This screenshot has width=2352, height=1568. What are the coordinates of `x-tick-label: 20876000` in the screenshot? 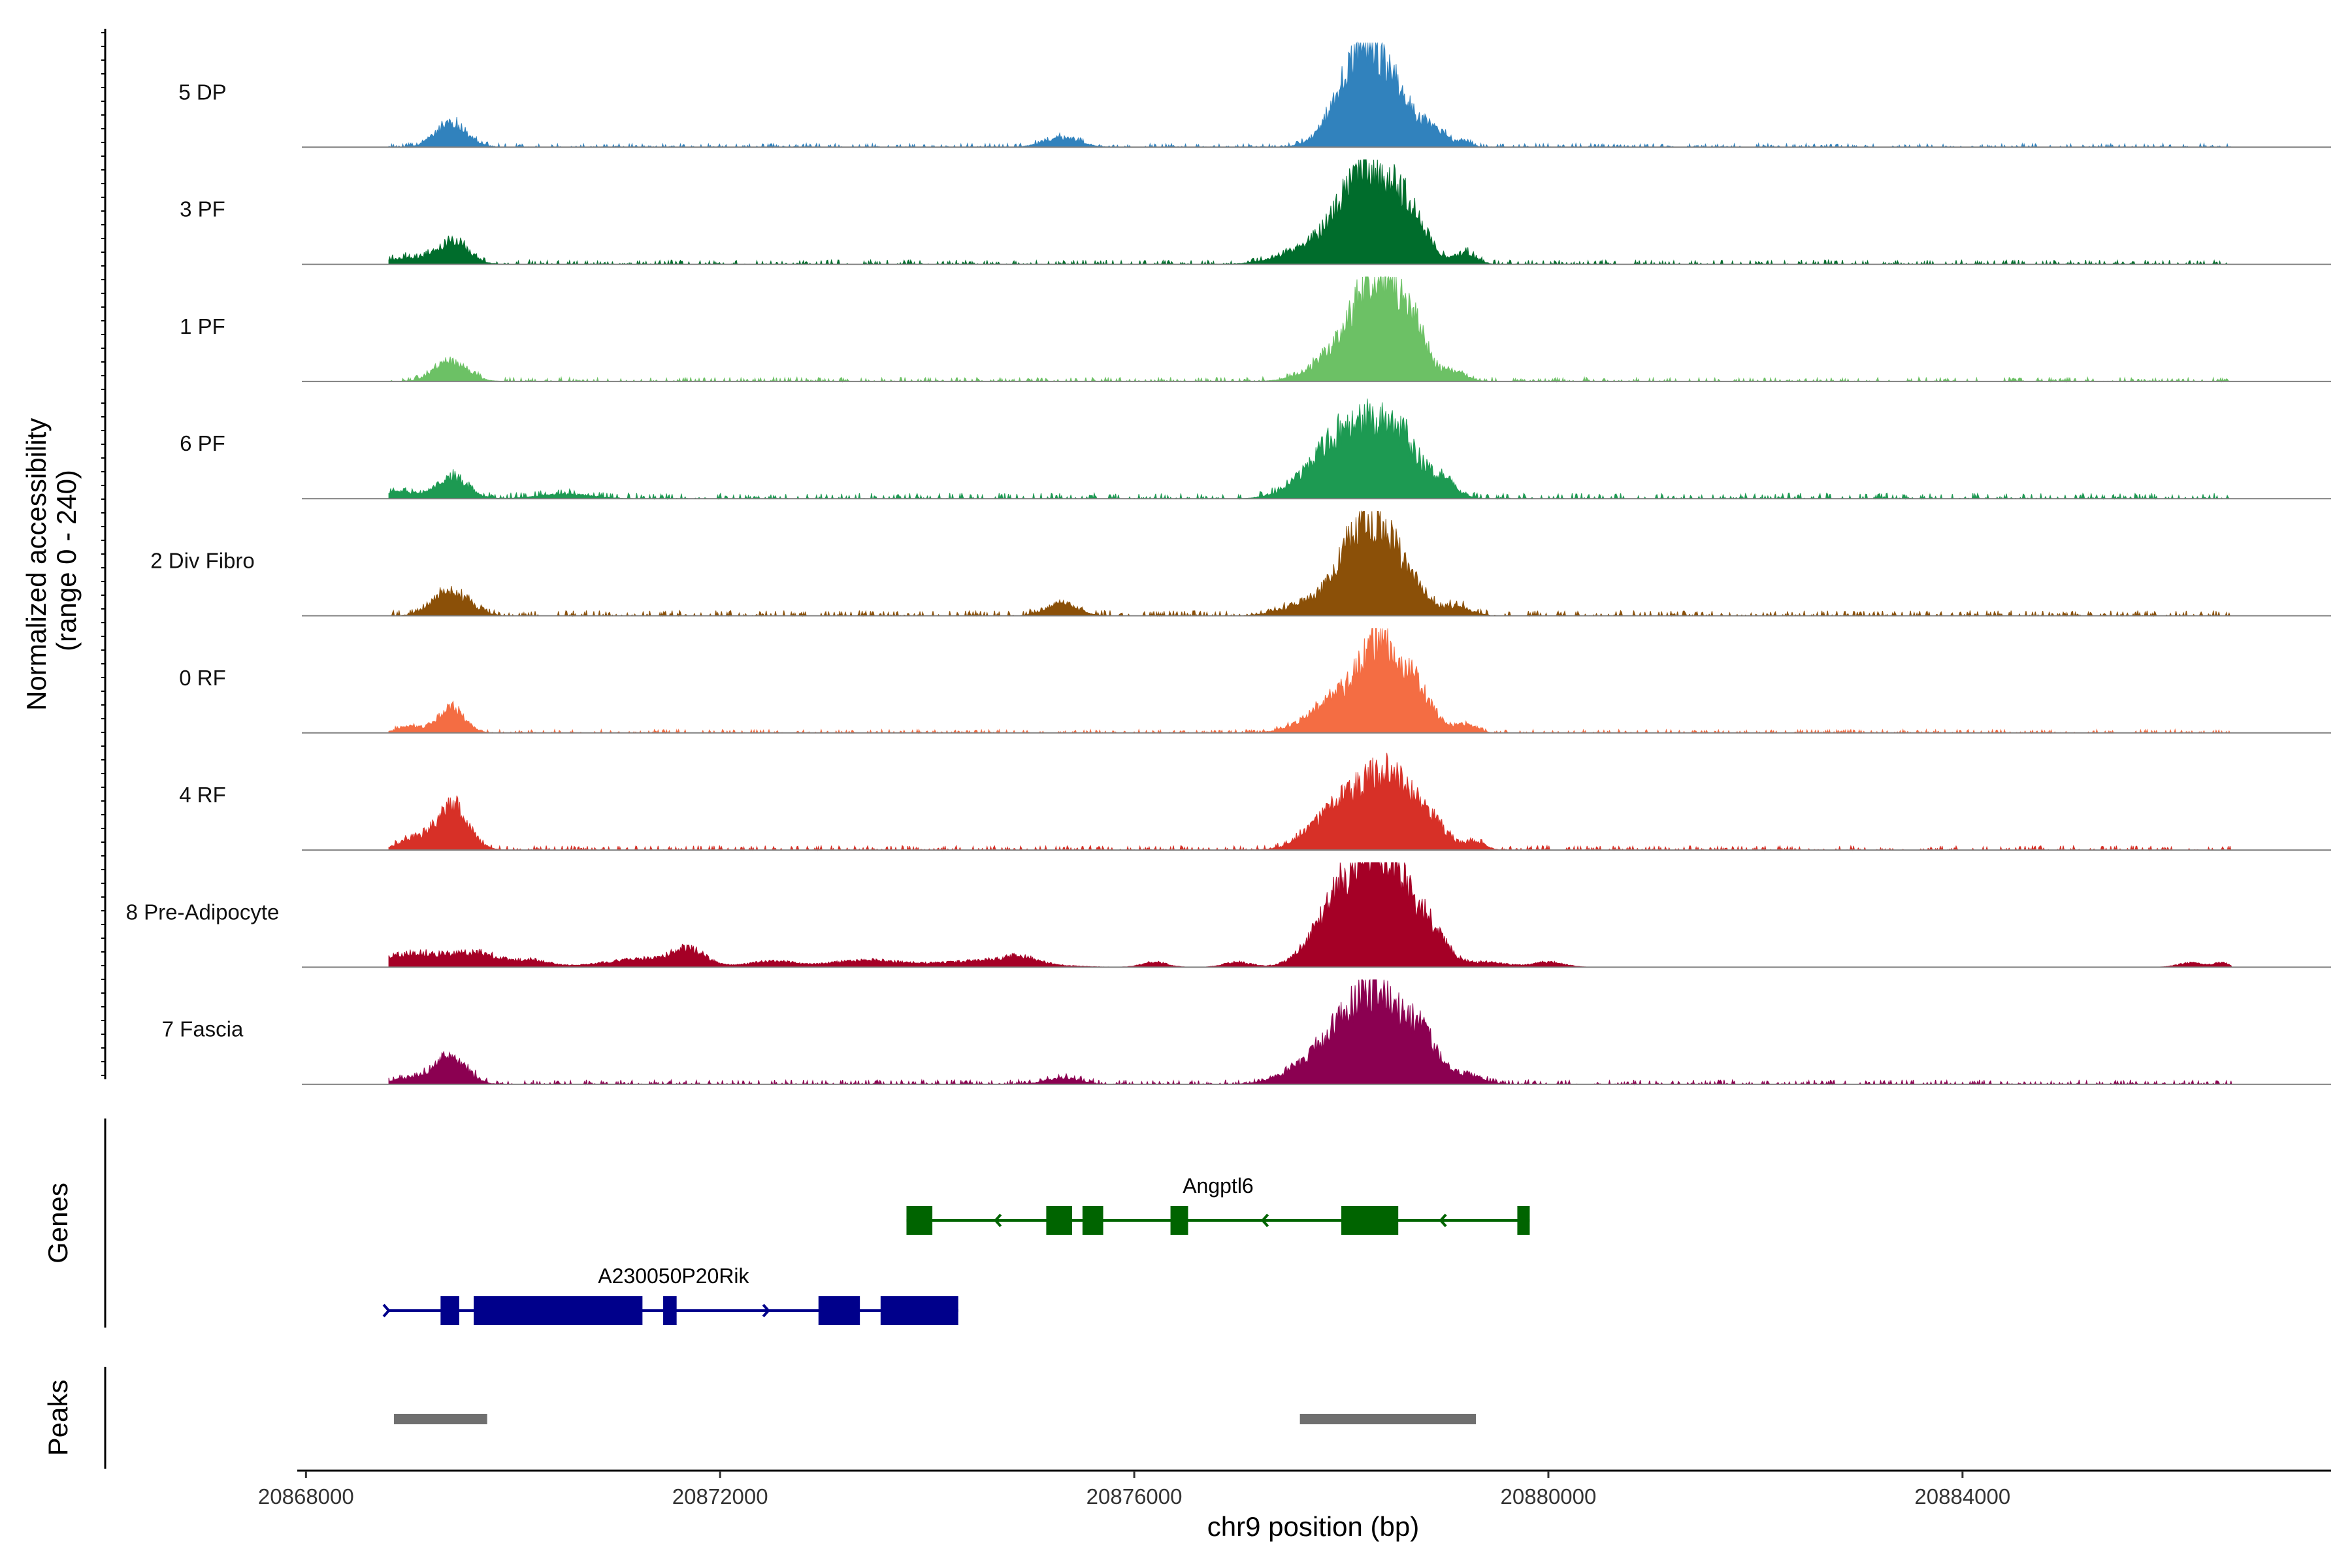 It's located at (1134, 1496).